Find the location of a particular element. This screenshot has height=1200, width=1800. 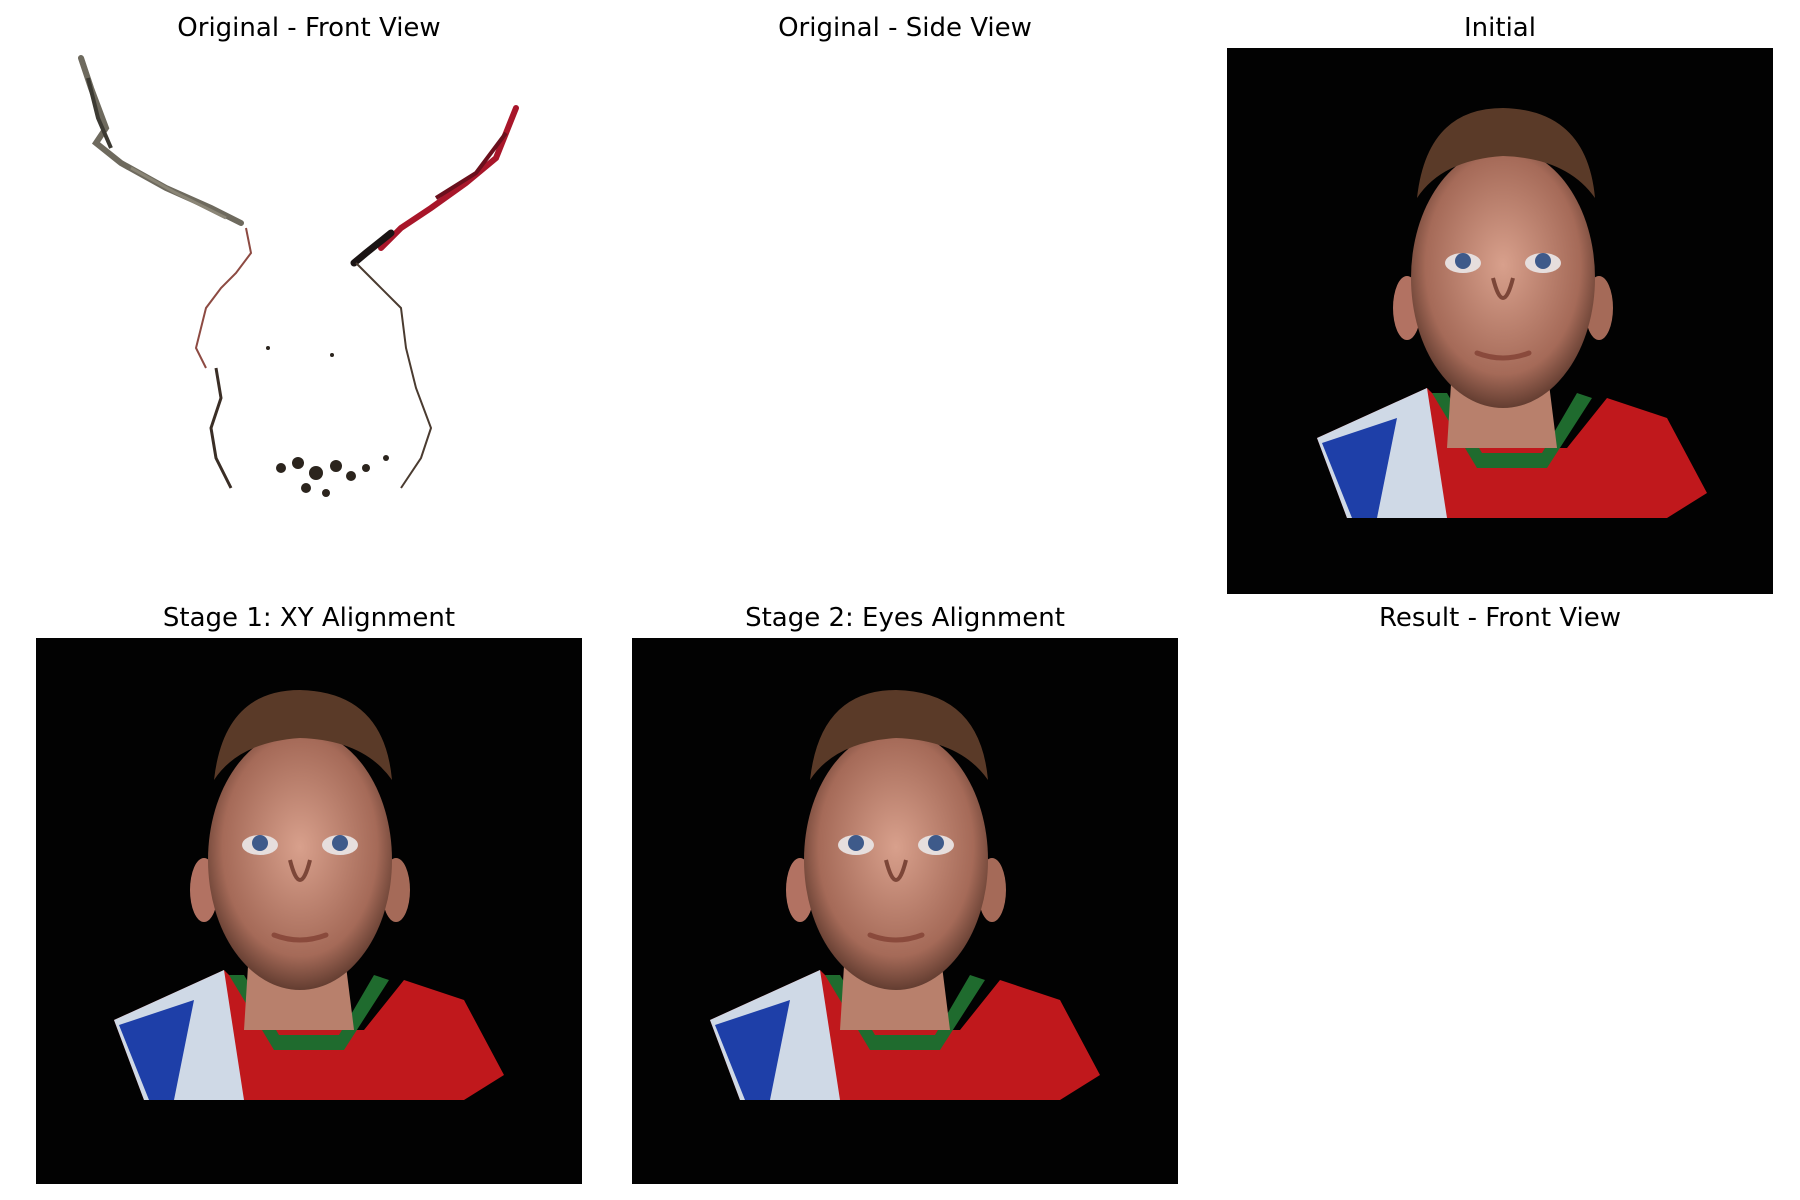

result-front-view-area is located at coordinates (1500, 911).